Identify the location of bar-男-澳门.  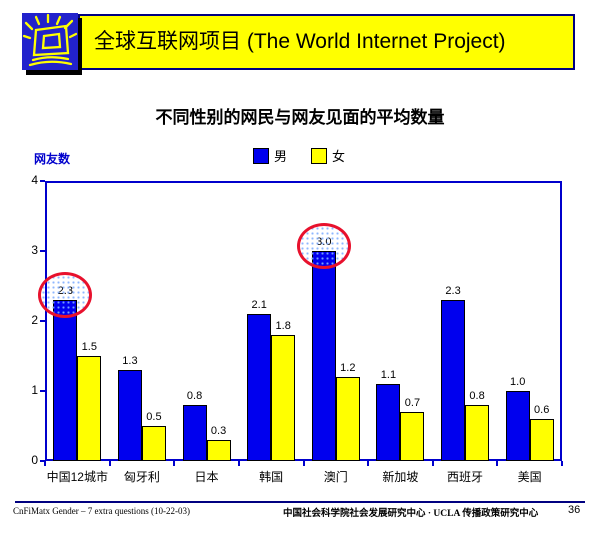
(323, 356).